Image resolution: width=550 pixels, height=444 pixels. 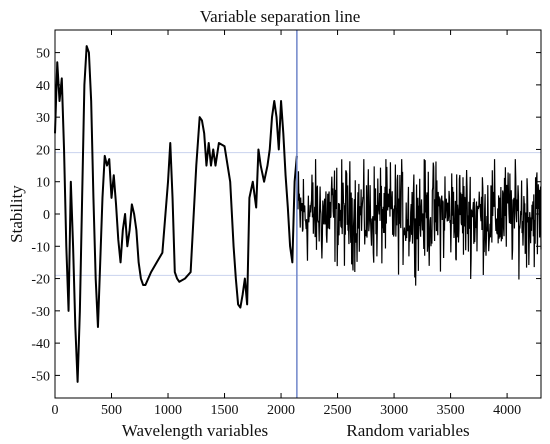 I want to click on x-tick-label-1500: 1500, so click(x=225, y=410).